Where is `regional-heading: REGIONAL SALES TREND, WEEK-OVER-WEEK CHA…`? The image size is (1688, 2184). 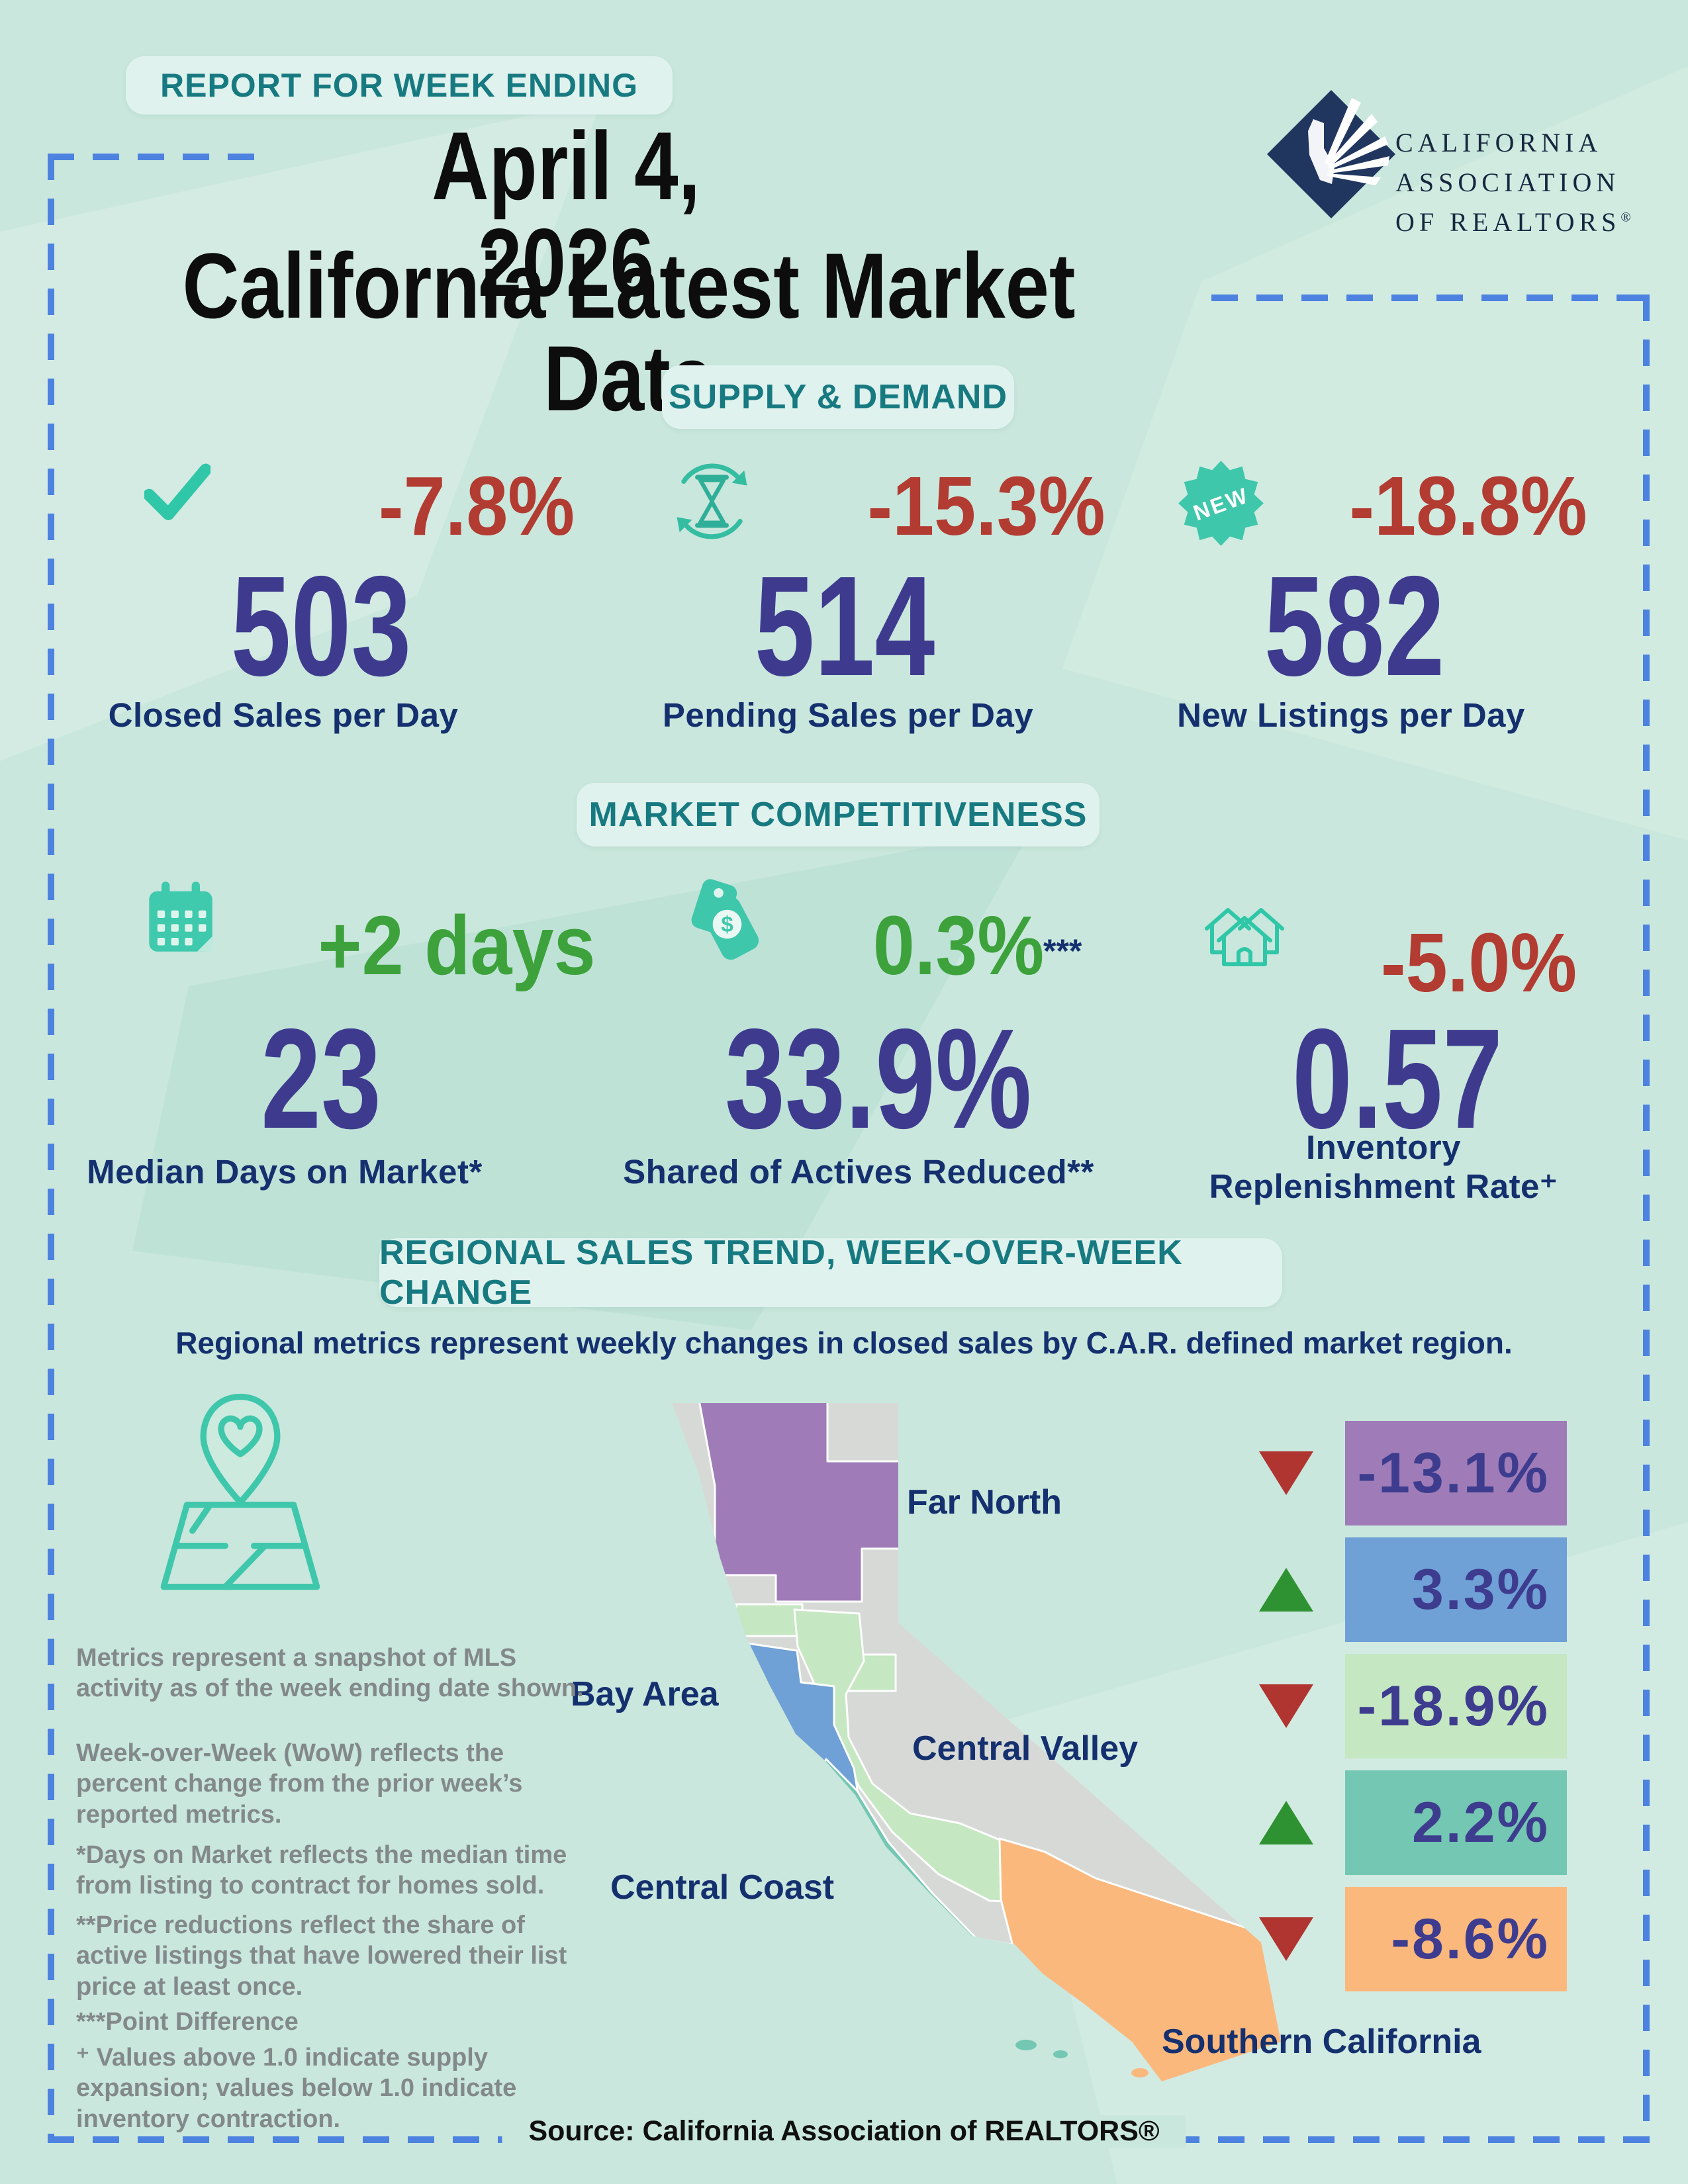
regional-heading: REGIONAL SALES TREND, WEEK-OVER-WEEK CHA… is located at coordinates (830, 1273).